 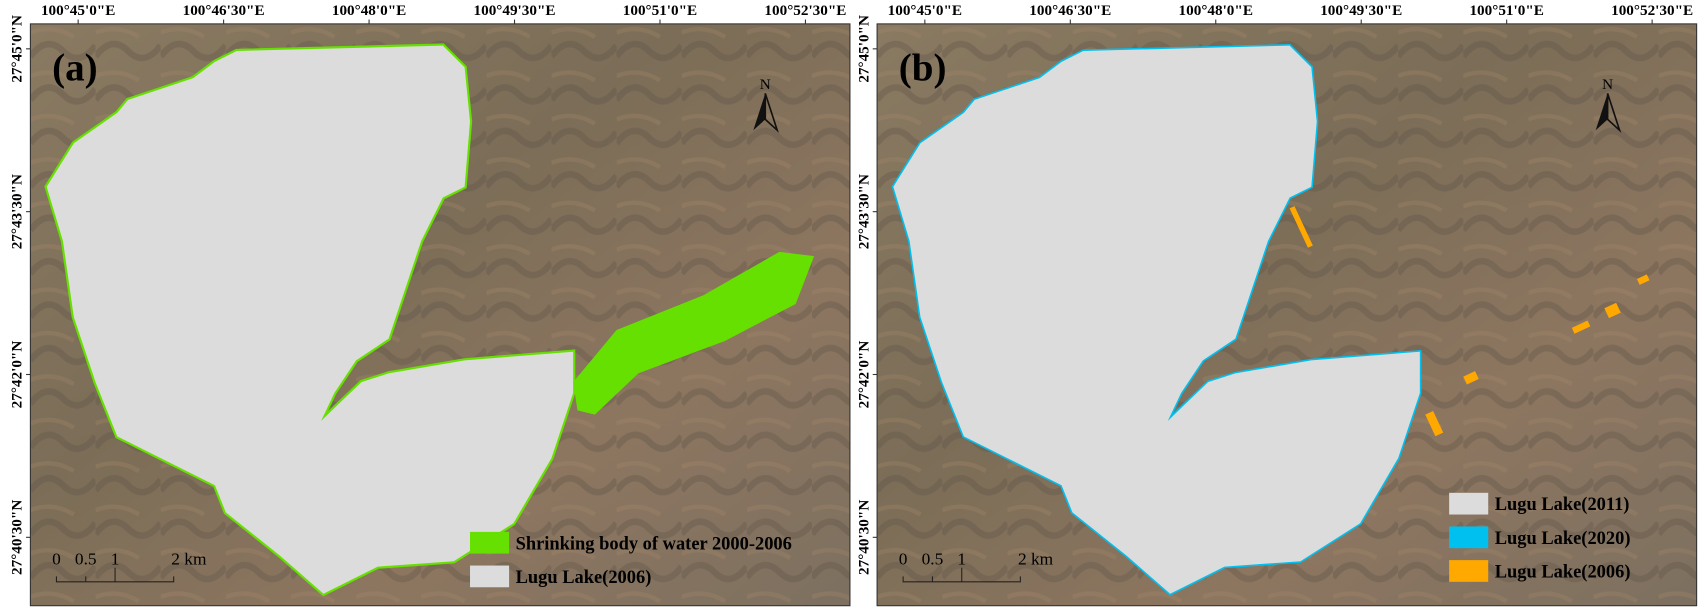 What do you see at coordinates (1563, 538) in the screenshot?
I see `legend-label: Lugu Lake(2020)` at bounding box center [1563, 538].